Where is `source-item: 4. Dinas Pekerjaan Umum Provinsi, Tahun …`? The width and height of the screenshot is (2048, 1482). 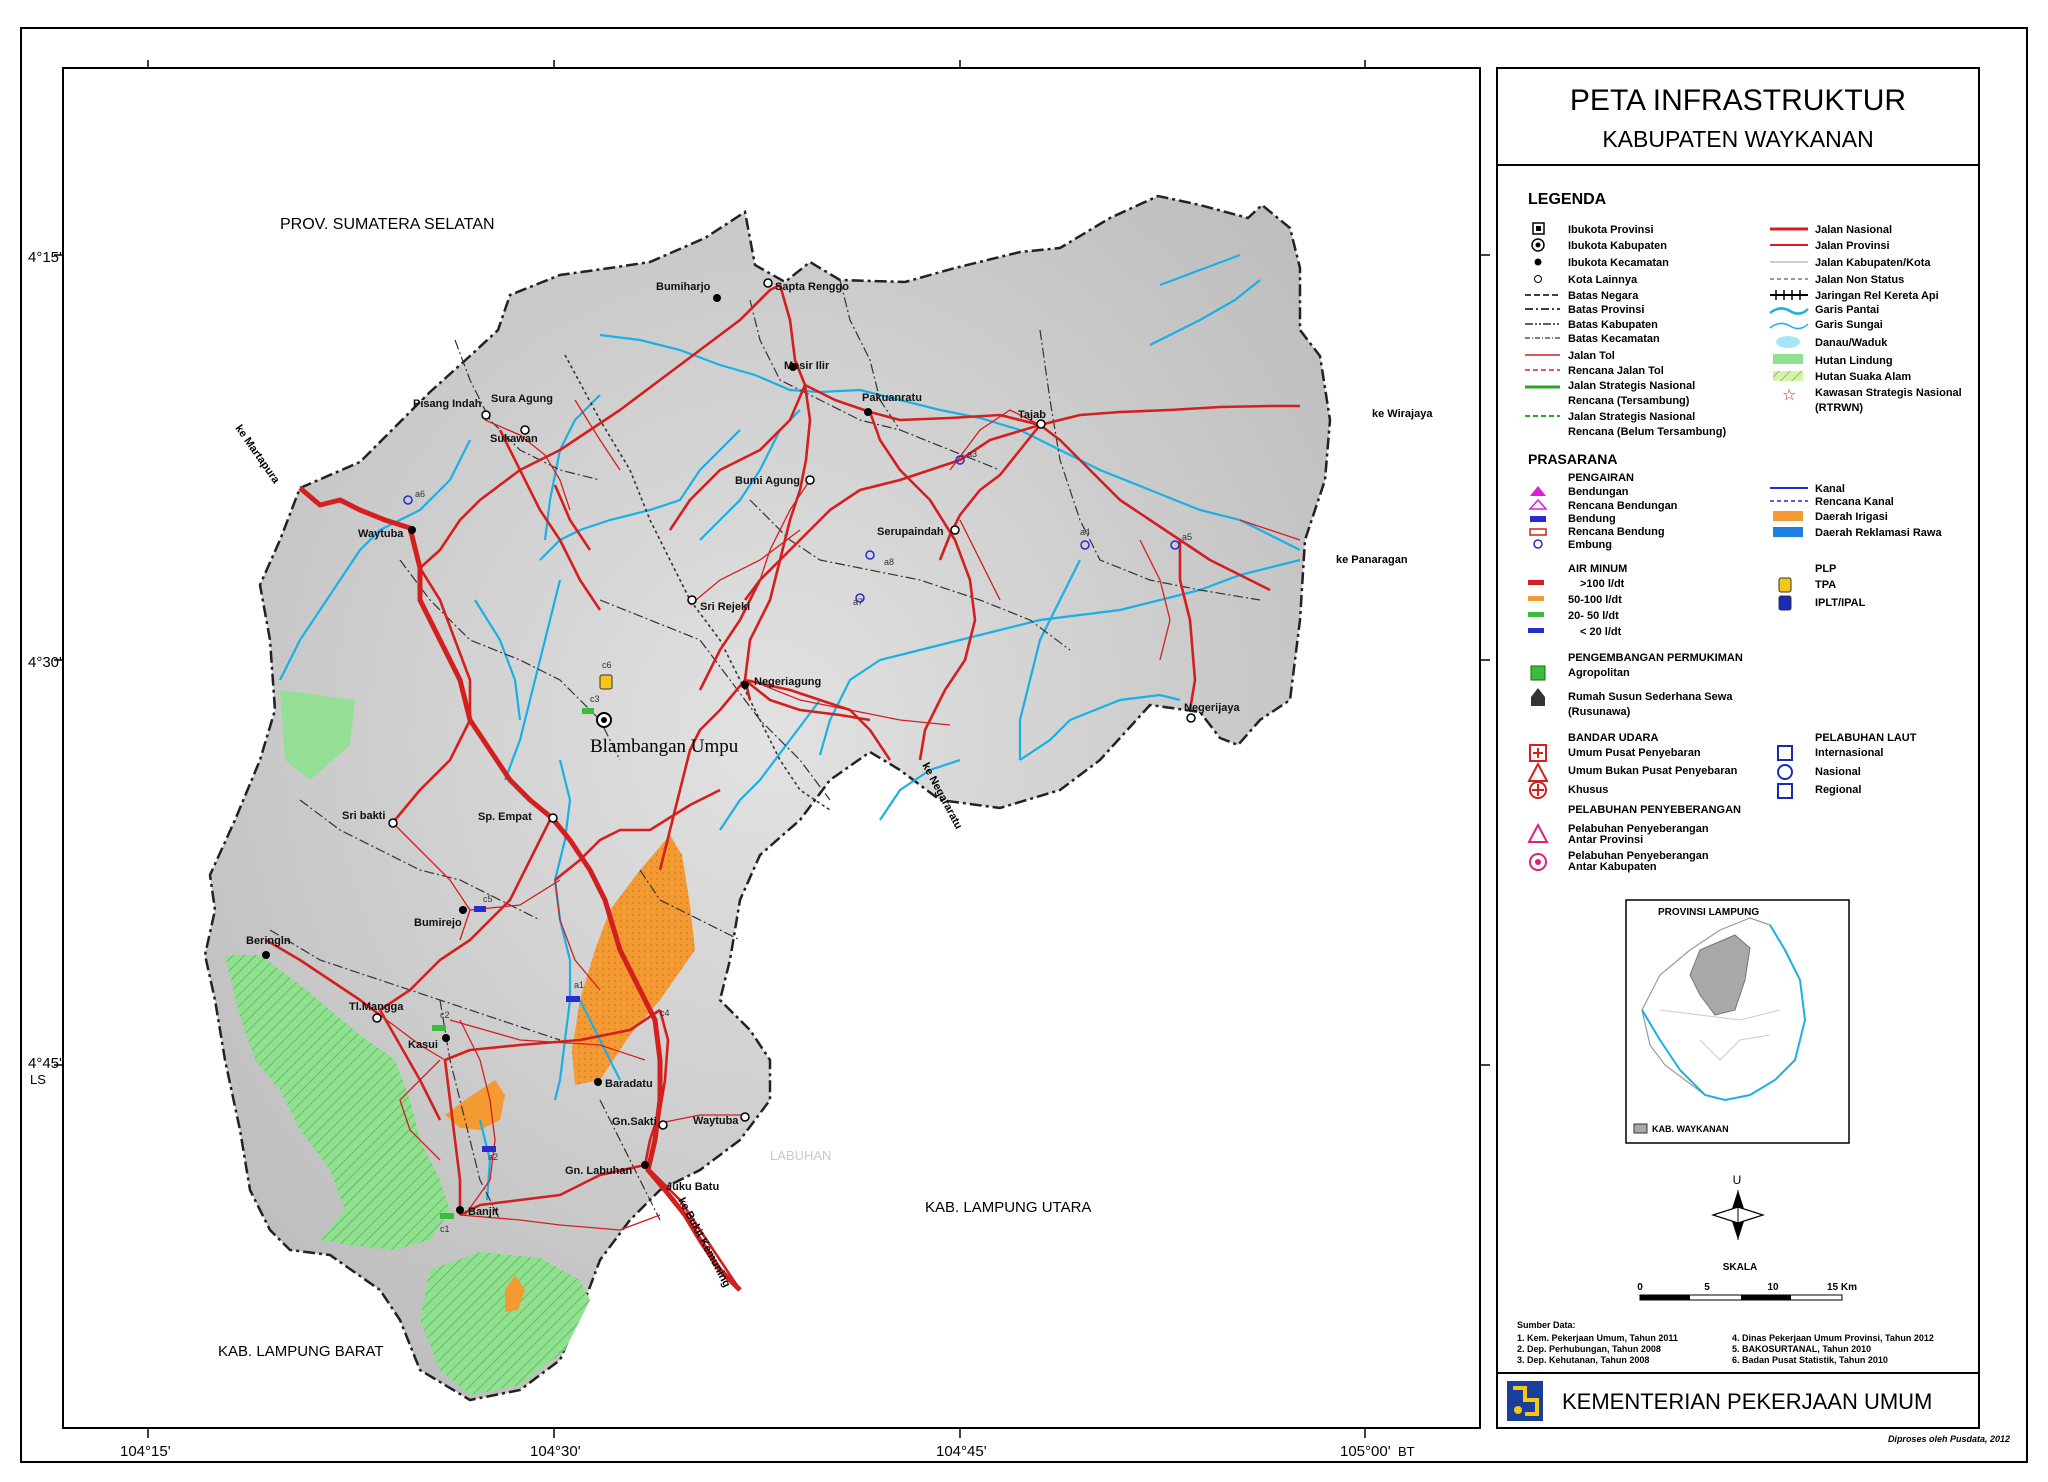
source-item: 4. Dinas Pekerjaan Umum Provinsi, Tahun … is located at coordinates (1833, 1338).